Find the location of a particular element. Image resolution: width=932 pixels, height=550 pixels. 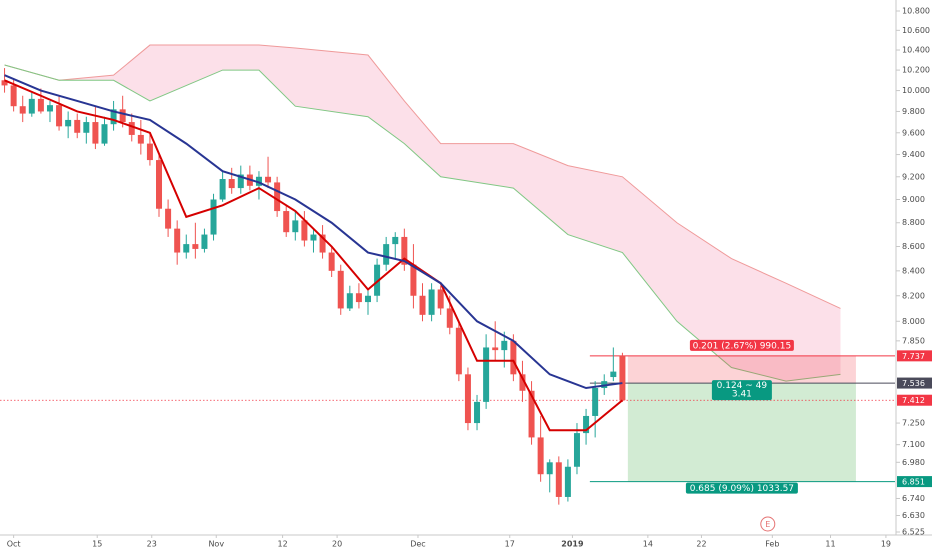

x-tick-label: 23 is located at coordinates (152, 544).